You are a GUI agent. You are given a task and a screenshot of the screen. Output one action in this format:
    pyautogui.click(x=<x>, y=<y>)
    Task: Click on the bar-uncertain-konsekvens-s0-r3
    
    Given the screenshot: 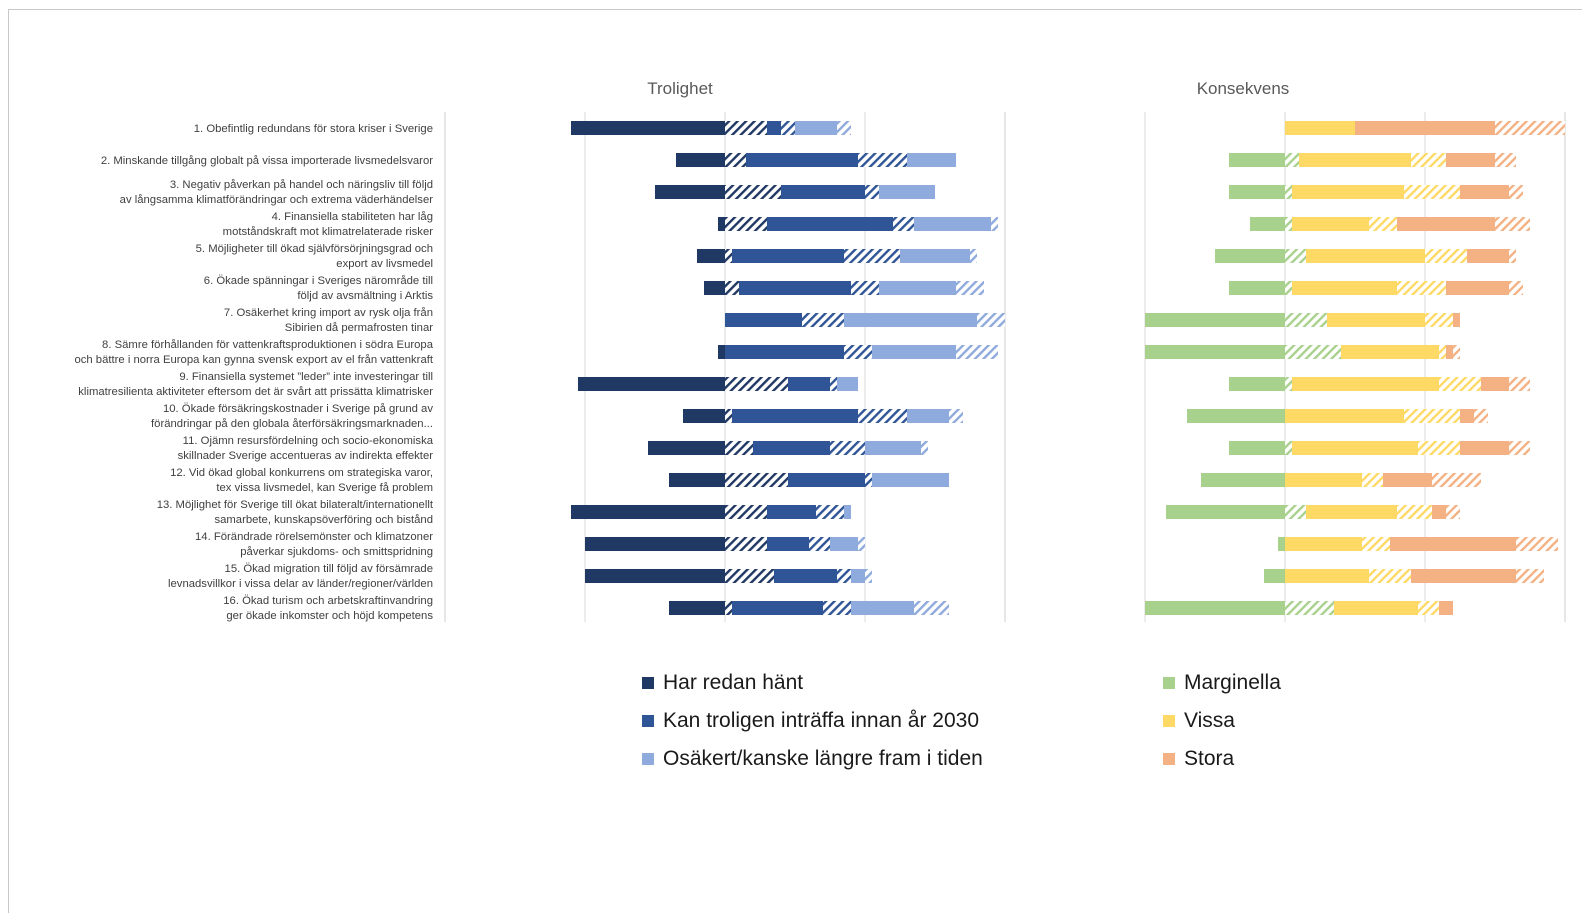 What is the action you would take?
    pyautogui.click(x=1288, y=192)
    